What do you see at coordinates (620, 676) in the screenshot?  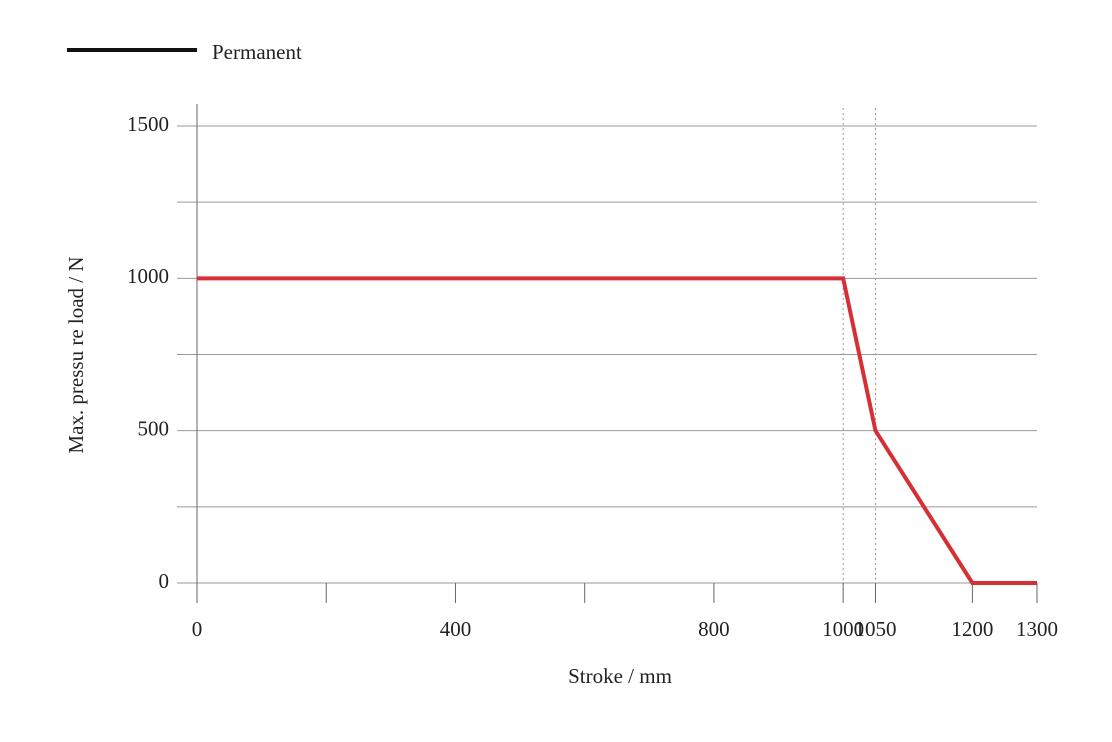 I see `x-axis-label: Stroke / mm` at bounding box center [620, 676].